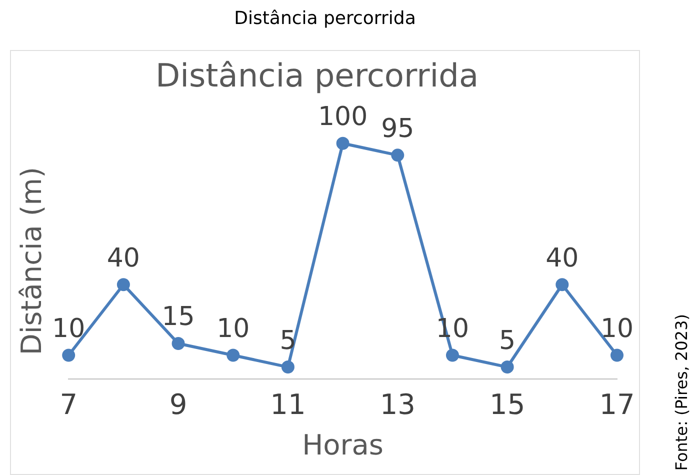  I want to click on data-label: 95, so click(397, 129).